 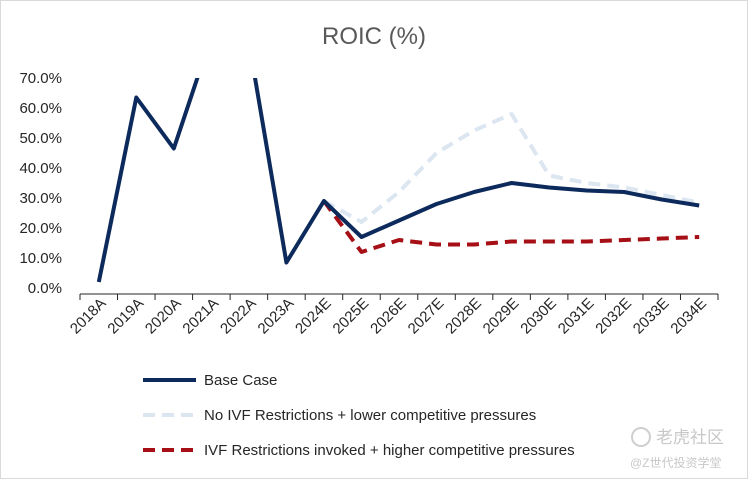 I want to click on y-tick-label: 60.0%, so click(x=40, y=108).